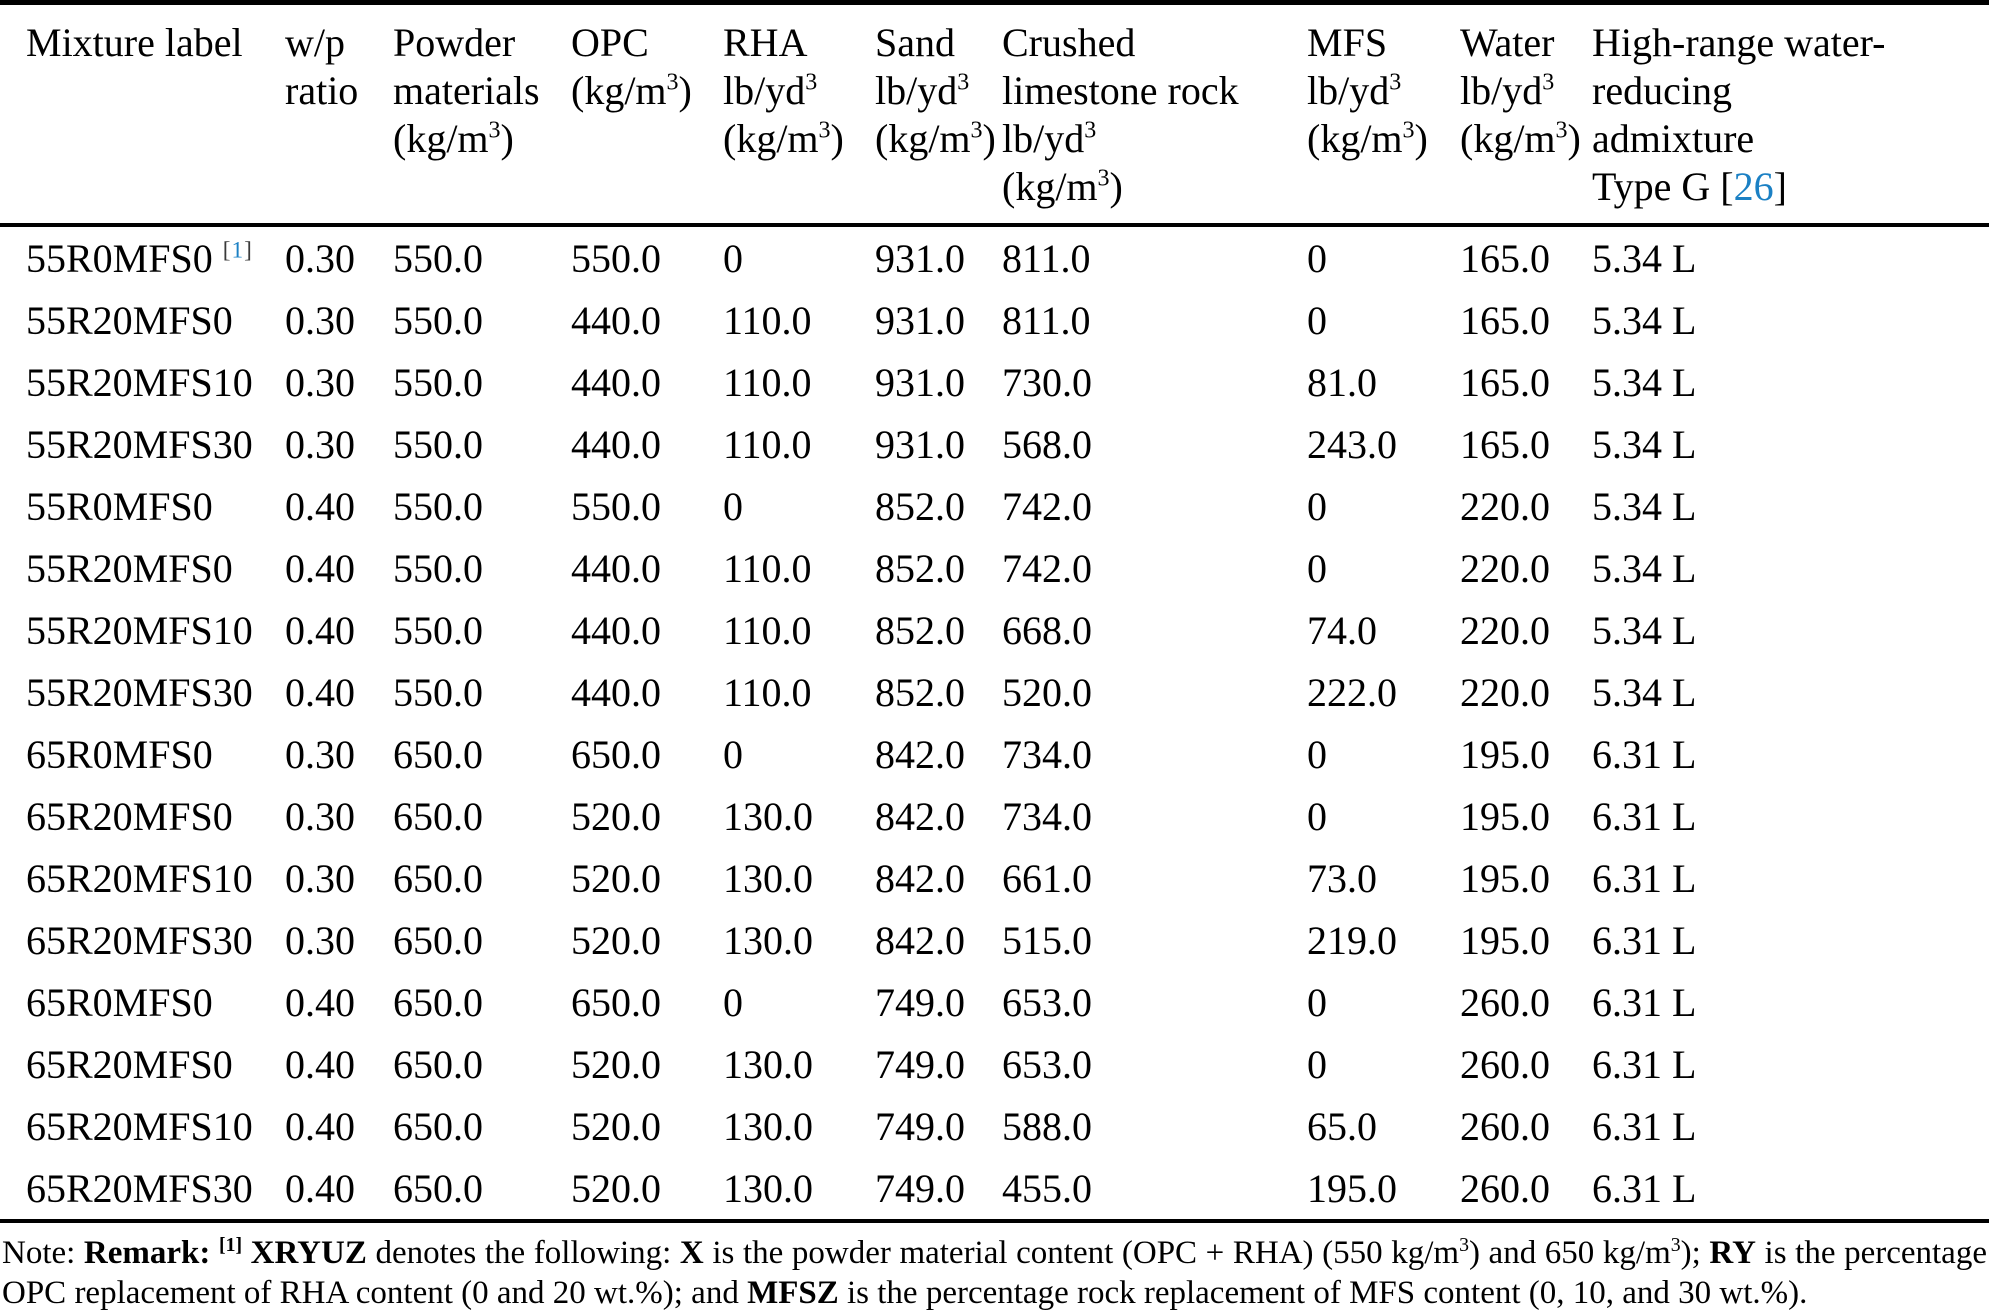  I want to click on footnote-segment: [1], so click(230, 1245).